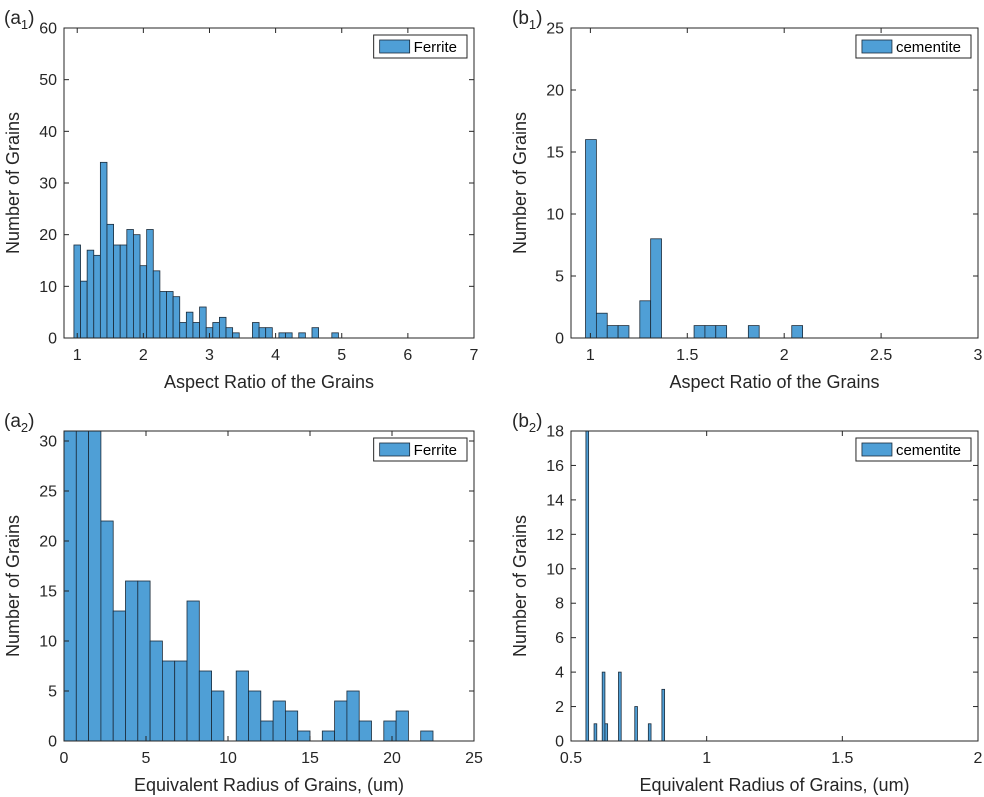 This screenshot has height=797, width=984. What do you see at coordinates (527, 423) in the screenshot?
I see `panel-label: (b2)` at bounding box center [527, 423].